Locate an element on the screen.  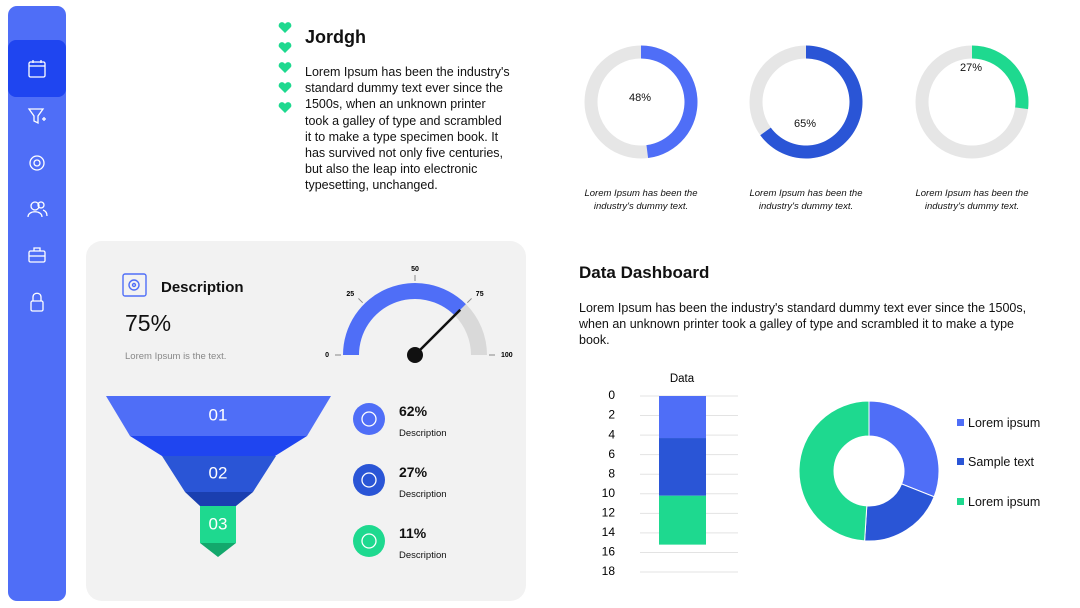
sidebar-active is located at coordinates (37, 68).